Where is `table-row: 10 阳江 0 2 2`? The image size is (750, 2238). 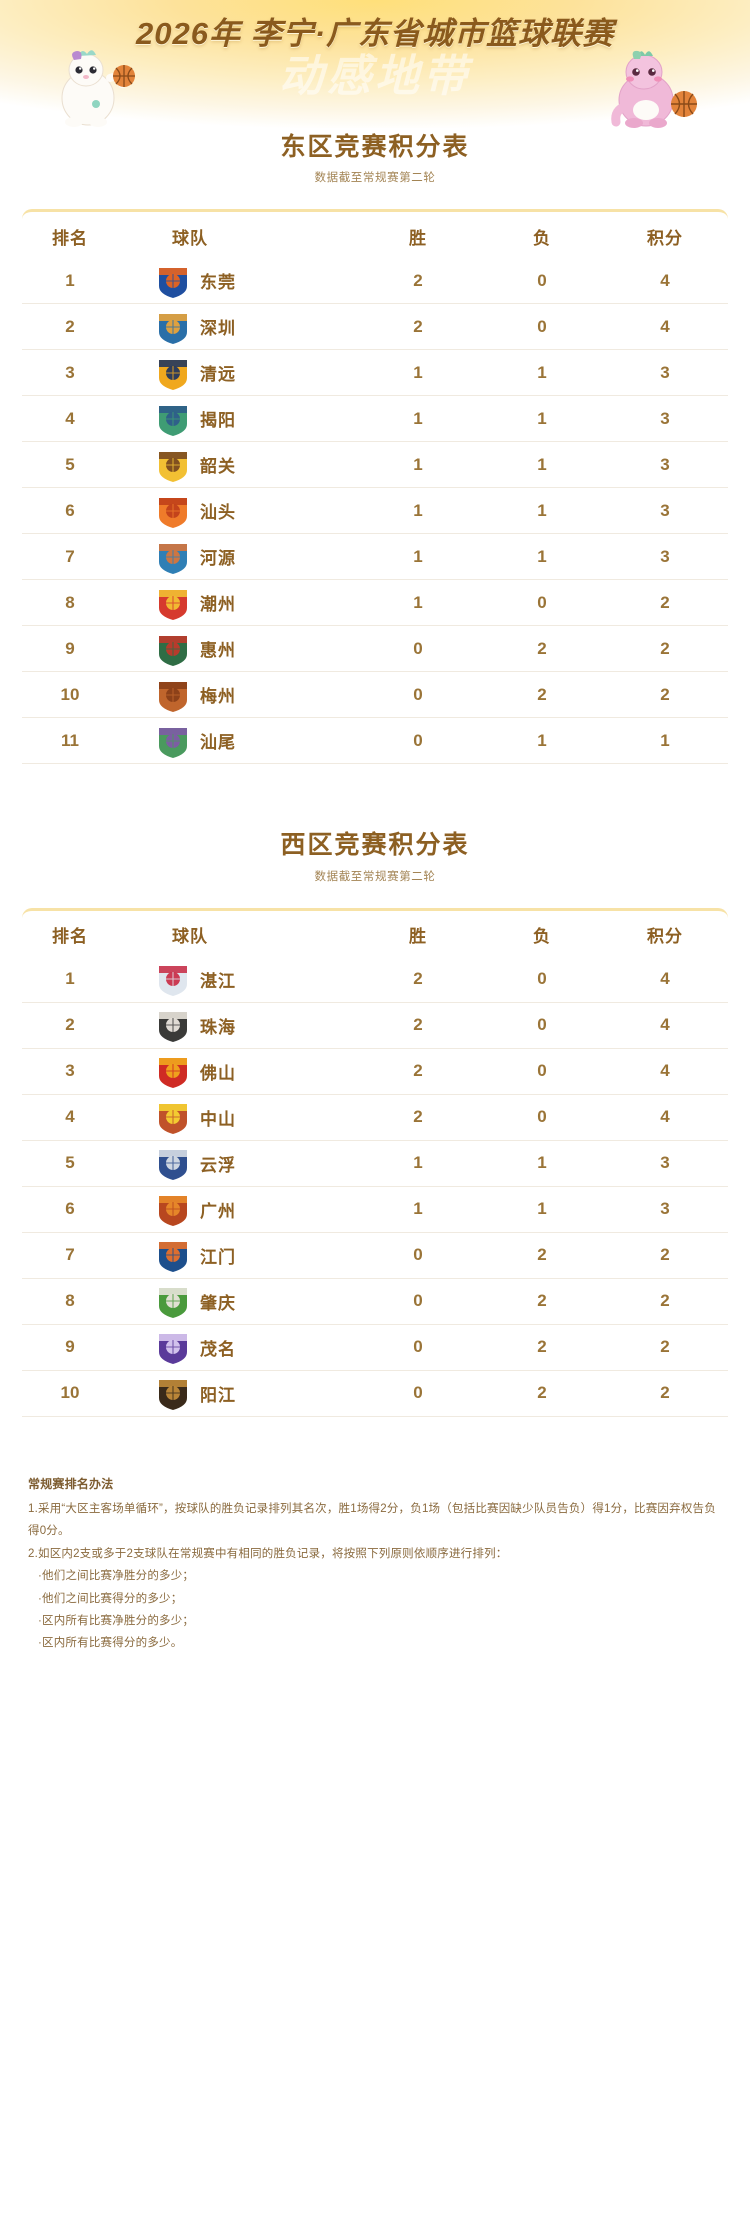 table-row: 10 阳江 0 2 2 is located at coordinates (375, 1394).